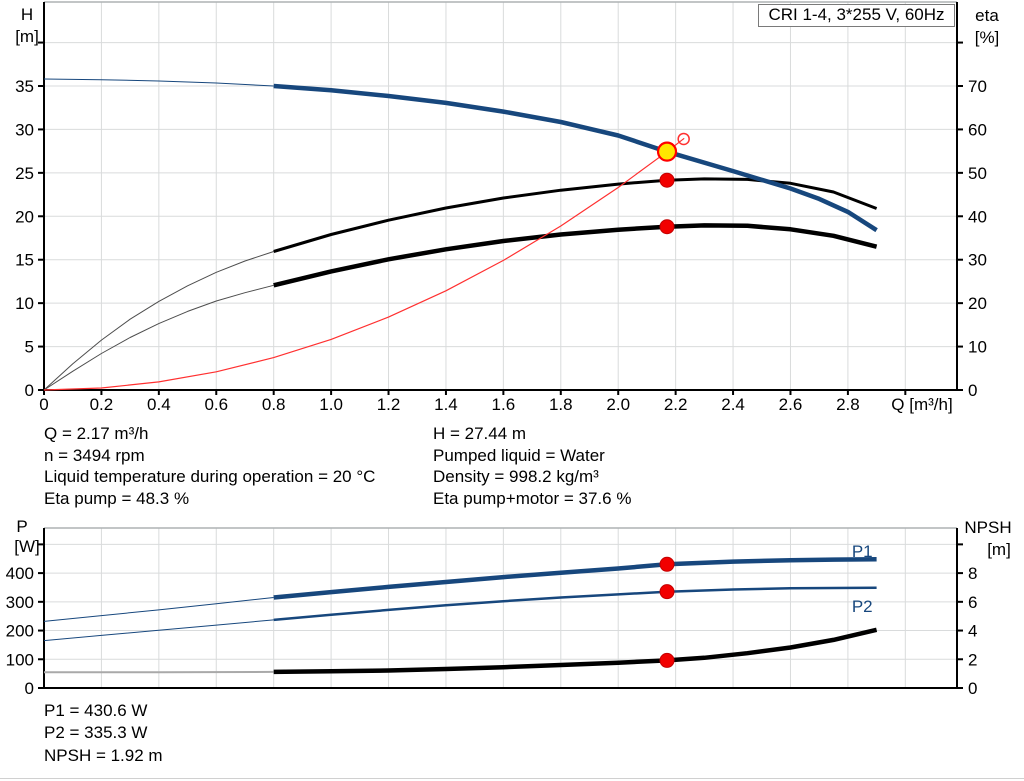 This screenshot has height=781, width=1024. What do you see at coordinates (24, 173) in the screenshot?
I see `left-axis-tick-label: 25` at bounding box center [24, 173].